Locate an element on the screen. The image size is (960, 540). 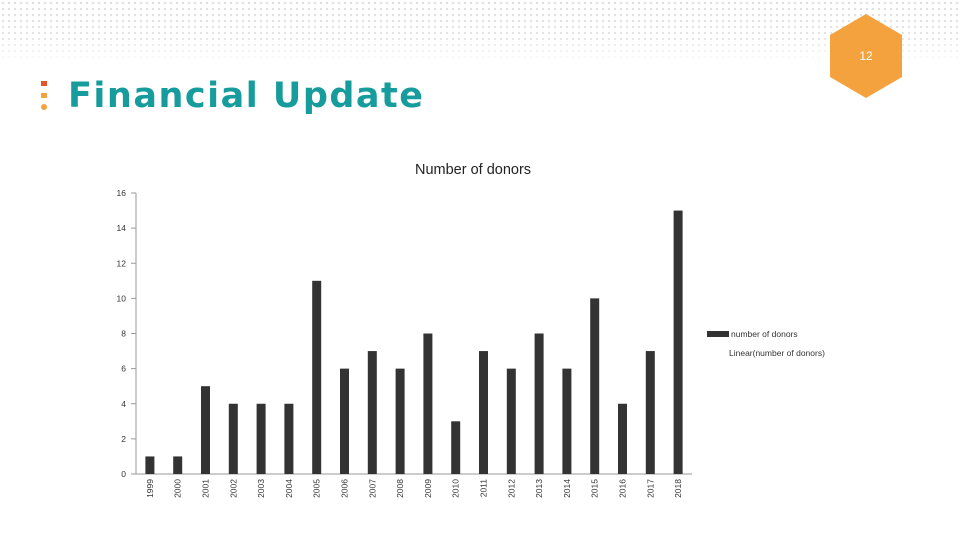
bar-2015 is located at coordinates (595, 386).